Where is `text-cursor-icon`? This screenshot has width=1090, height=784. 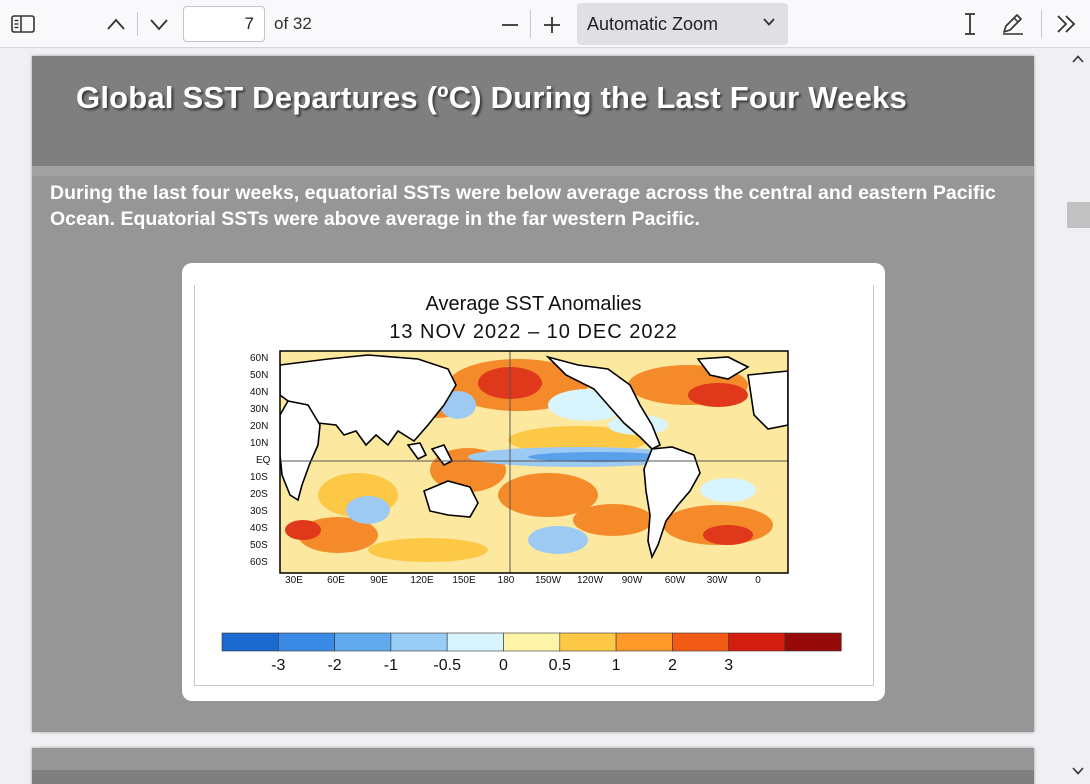
text-cursor-icon is located at coordinates (970, 24).